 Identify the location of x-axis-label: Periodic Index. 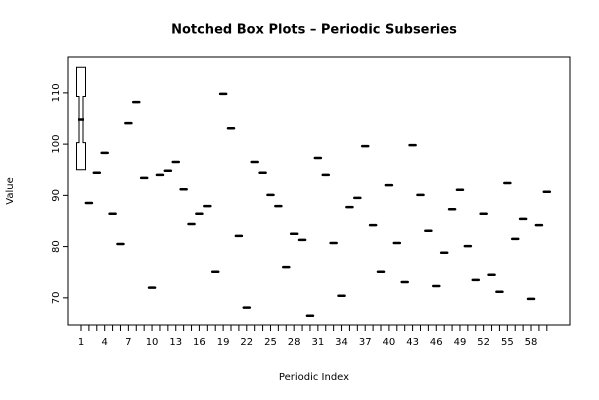
(314, 377).